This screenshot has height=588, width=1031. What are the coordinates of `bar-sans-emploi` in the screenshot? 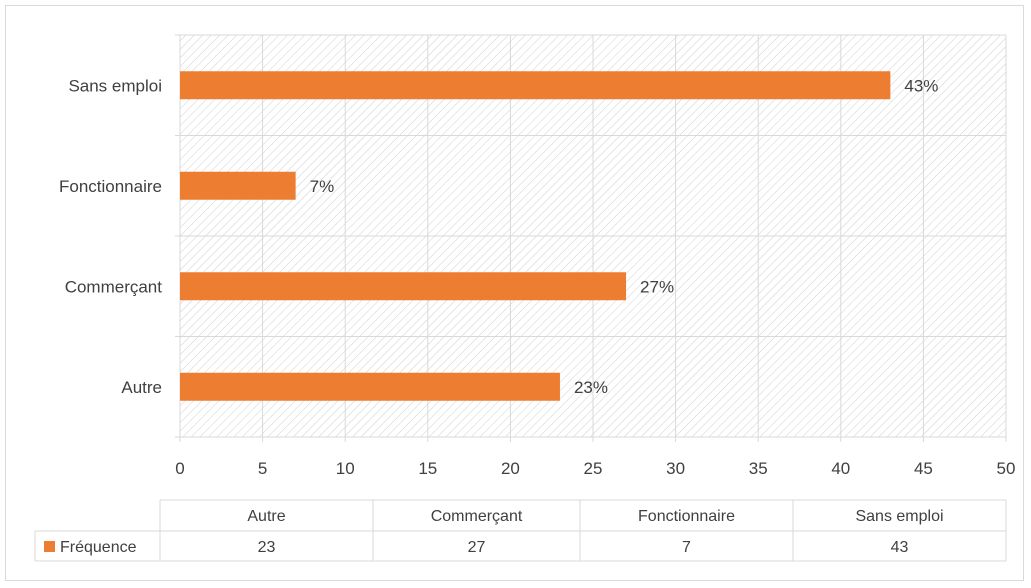 It's located at (535, 85).